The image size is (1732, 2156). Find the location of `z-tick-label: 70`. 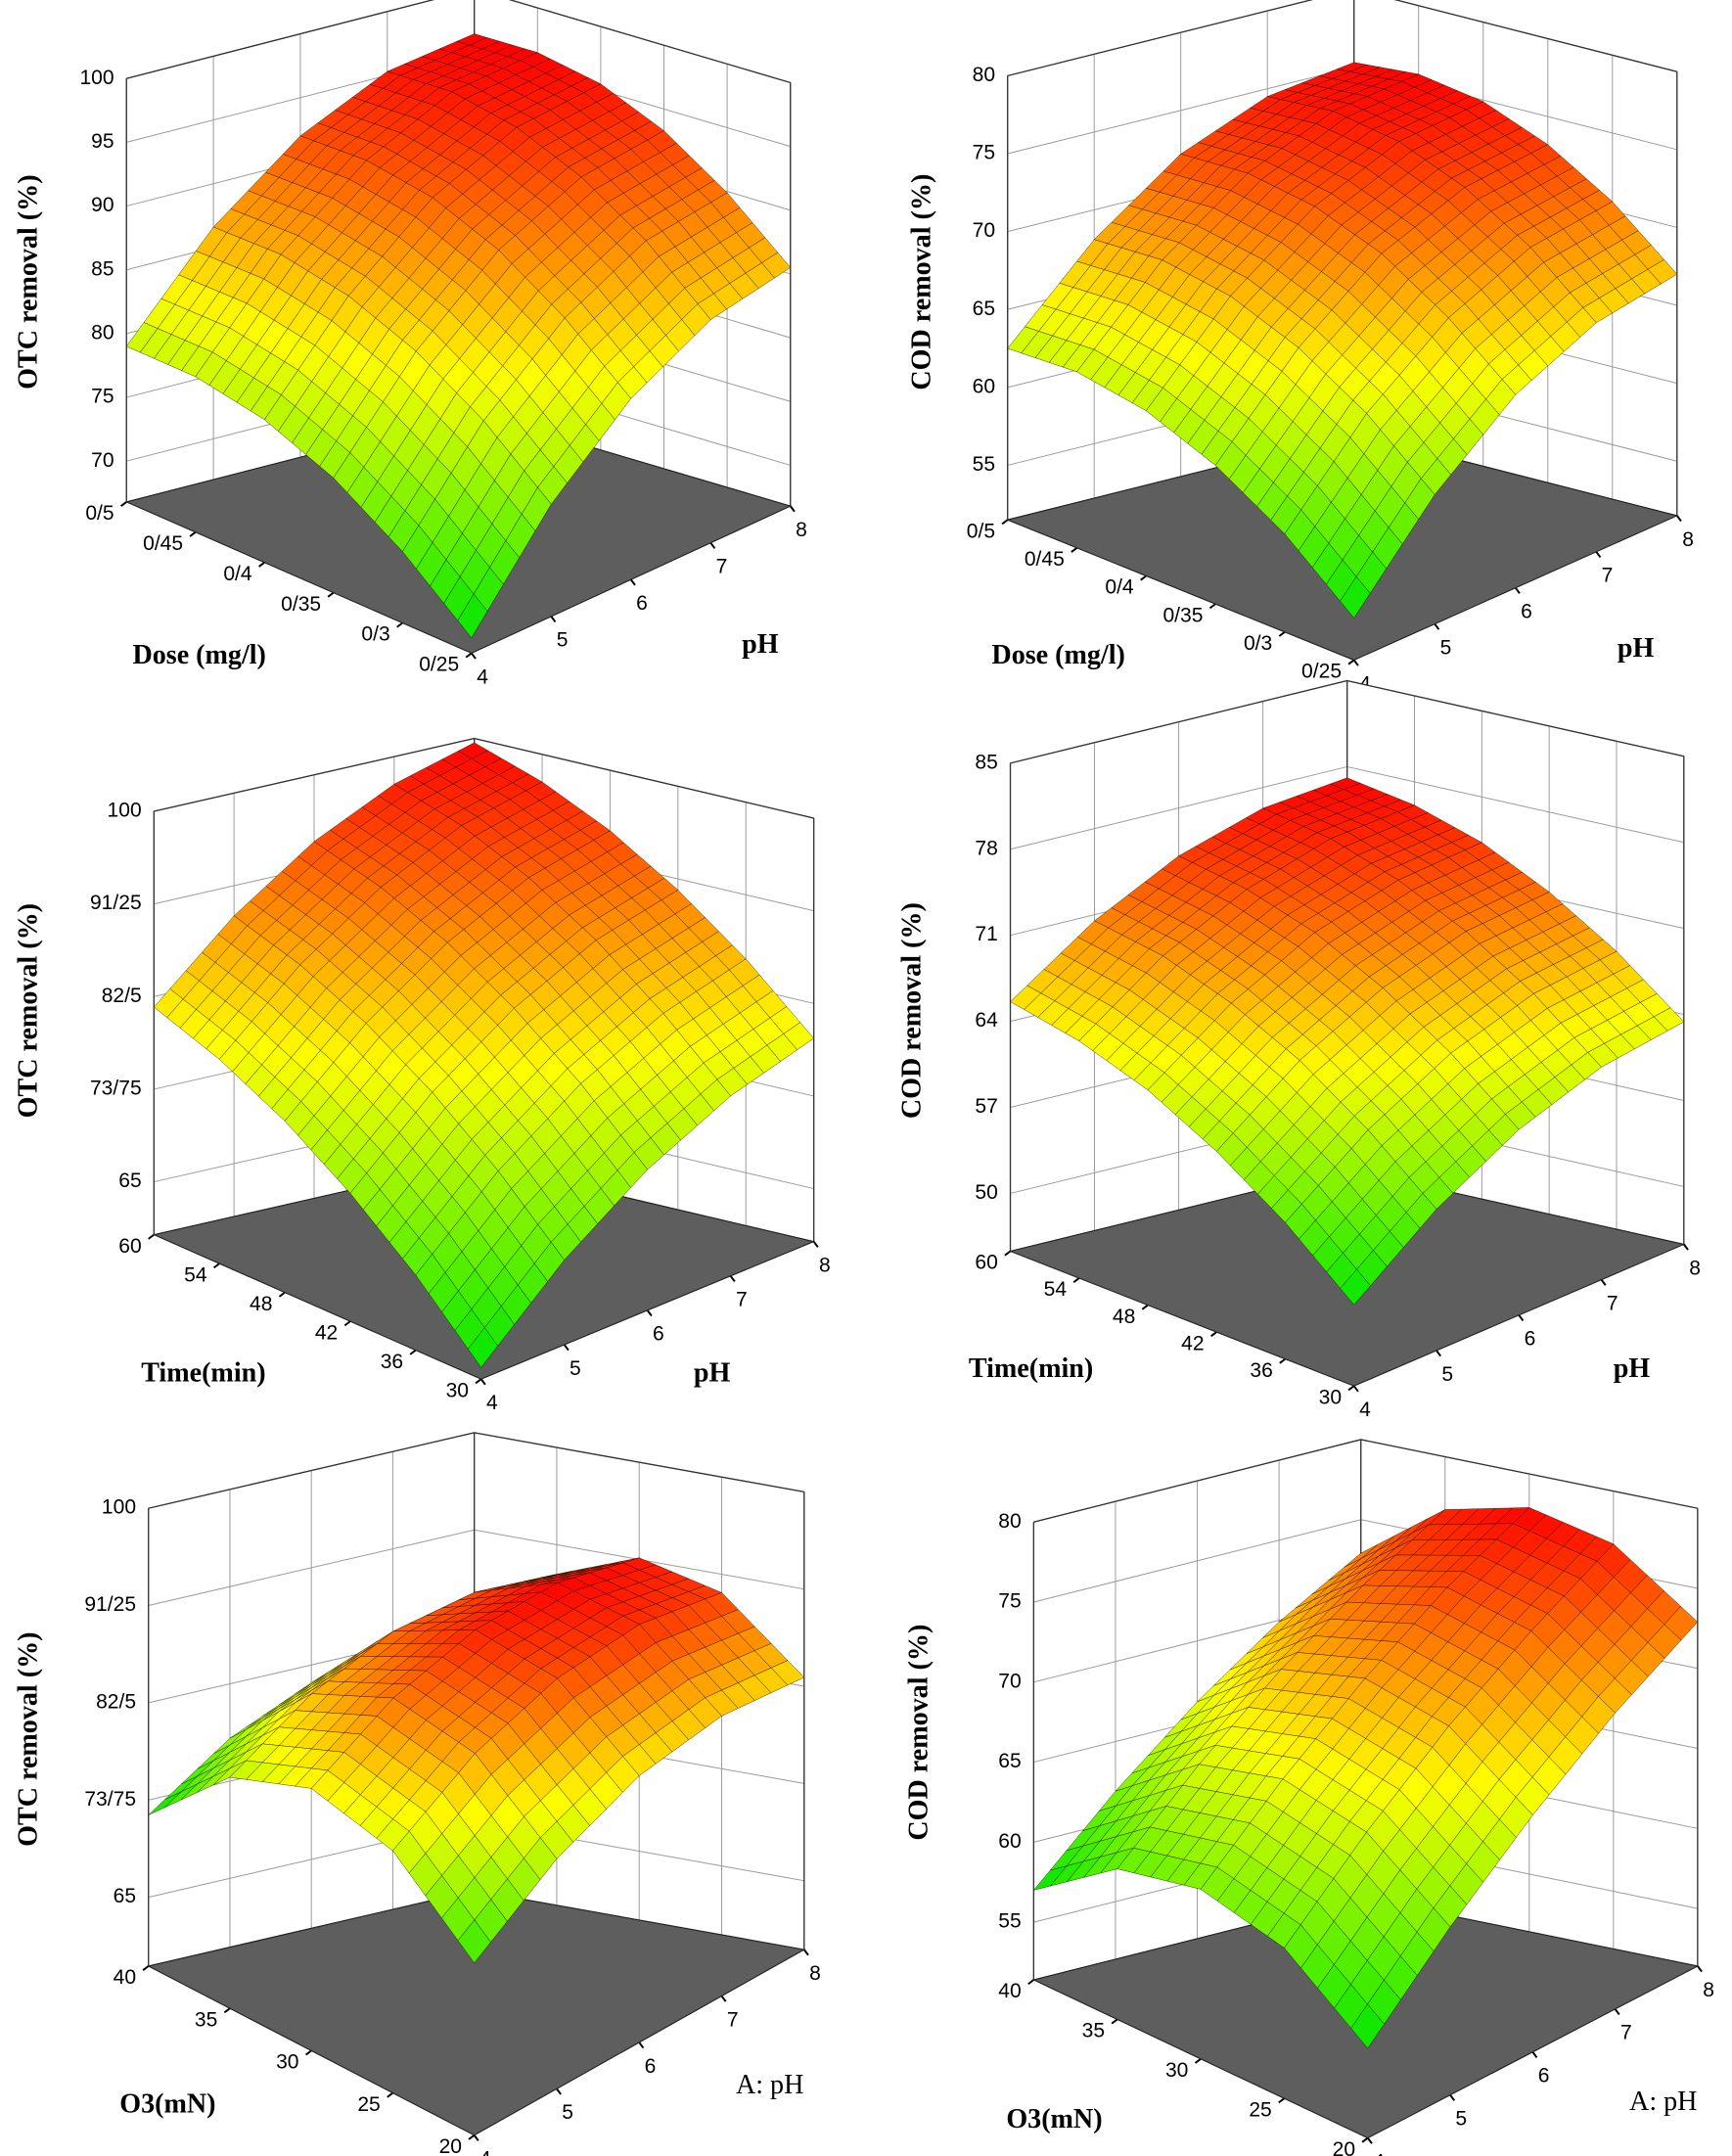

z-tick-label: 70 is located at coordinates (984, 230).